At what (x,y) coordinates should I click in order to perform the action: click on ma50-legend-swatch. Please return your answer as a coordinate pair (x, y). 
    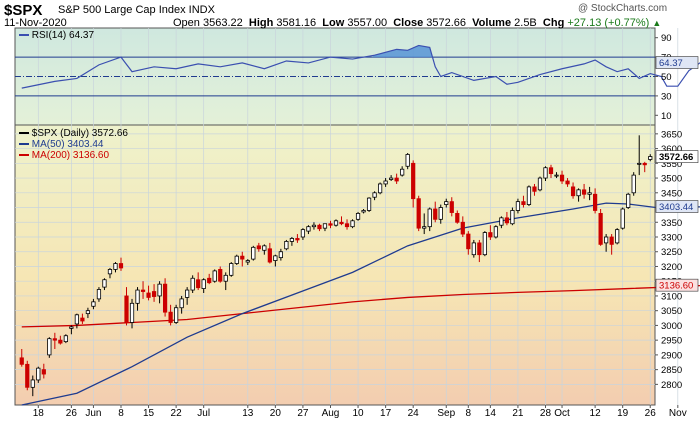
    Looking at the image, I should click on (24, 144).